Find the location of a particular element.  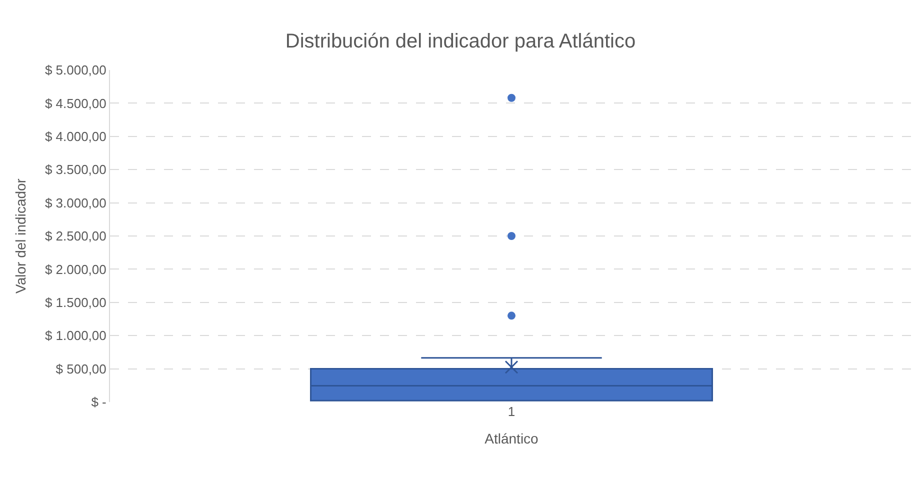

y-tick-label: $ 1.000,00 is located at coordinates (75, 336).